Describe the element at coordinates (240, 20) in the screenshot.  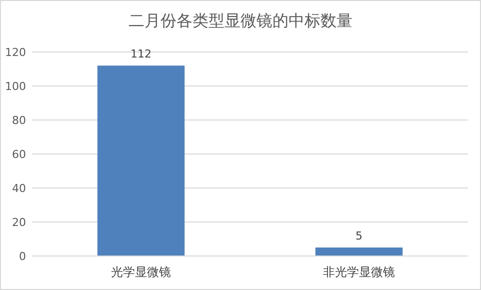
I see `chart-title: 二月份各类型显微镜的中标数量` at that location.